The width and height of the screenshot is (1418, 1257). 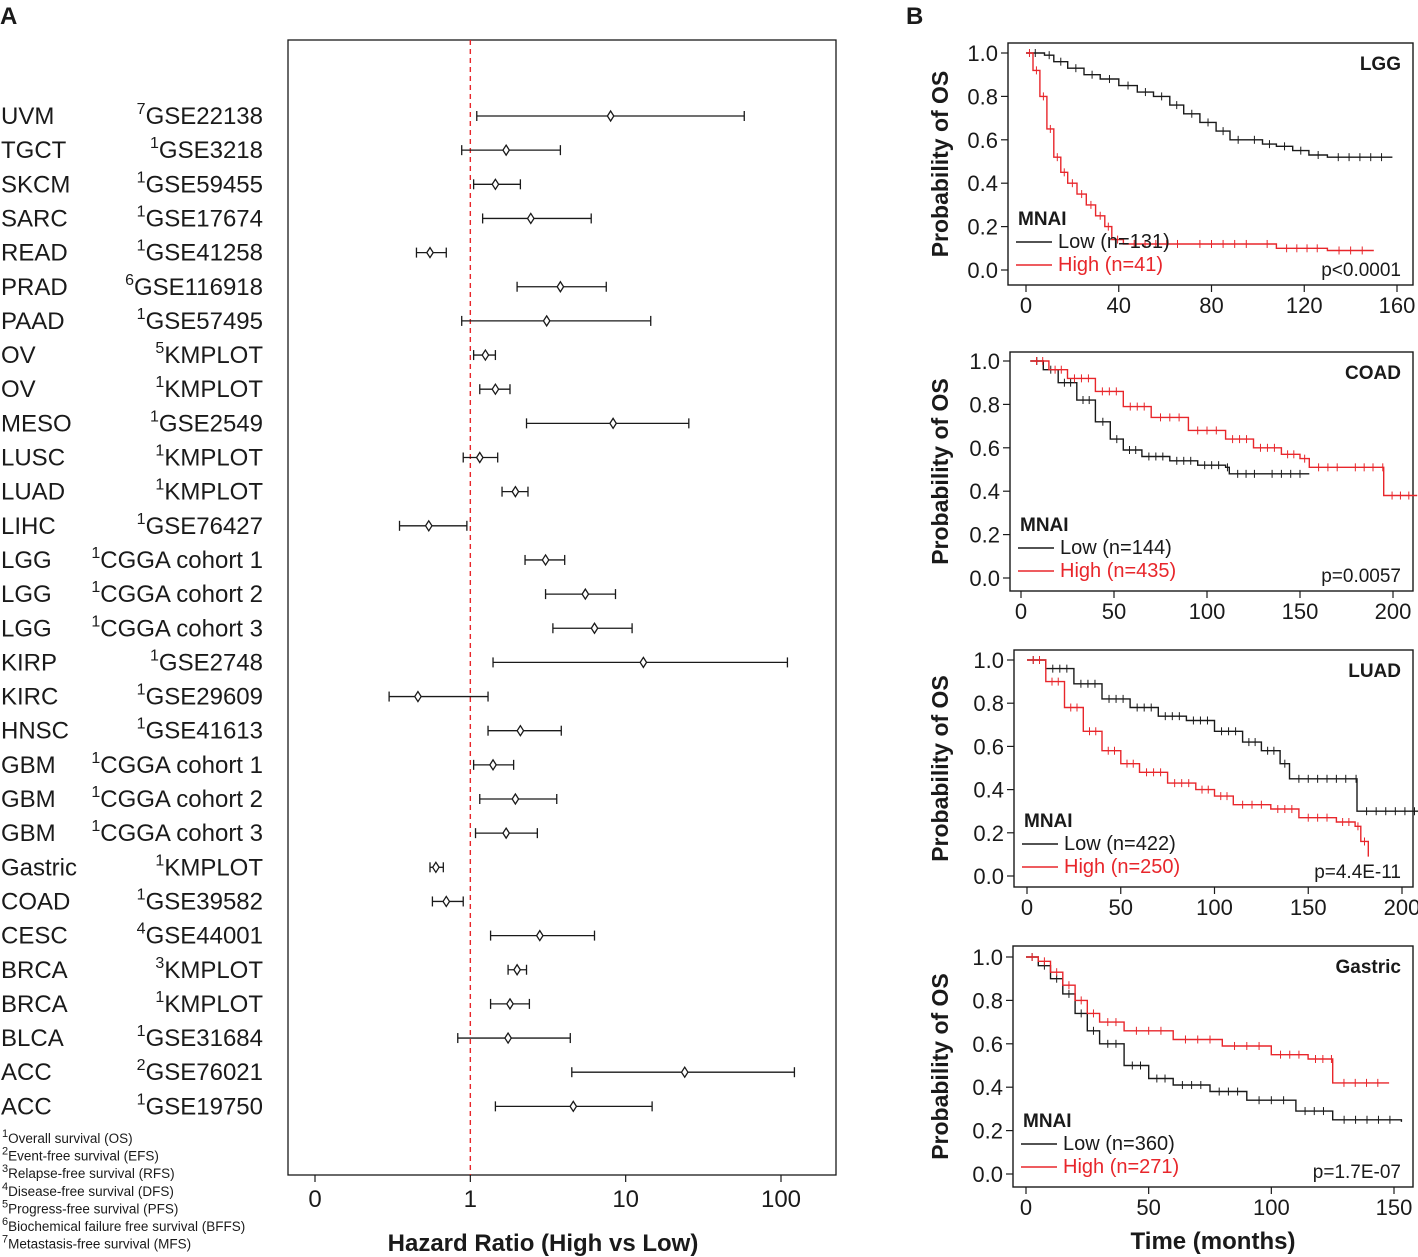 I want to click on footnote-text: Overall survival (OS), so click(x=70, y=1138).